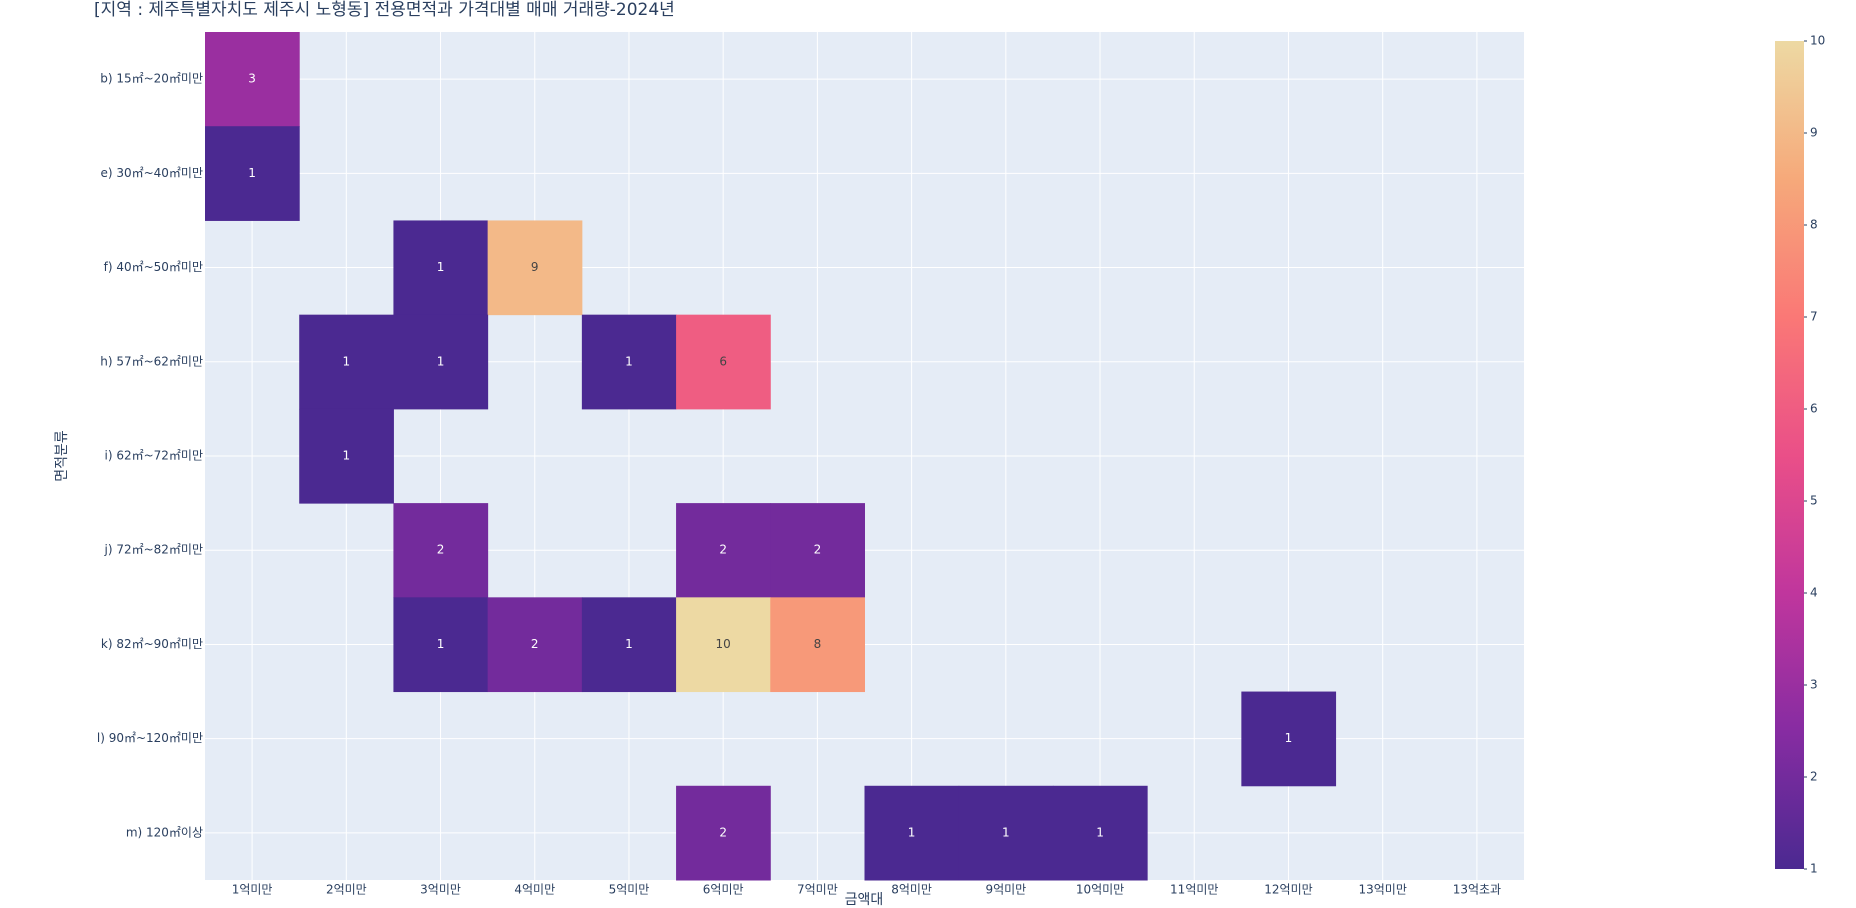 The image size is (1856, 908). Describe the element at coordinates (1477, 890) in the screenshot. I see `x-tick-label: 13억초과` at that location.